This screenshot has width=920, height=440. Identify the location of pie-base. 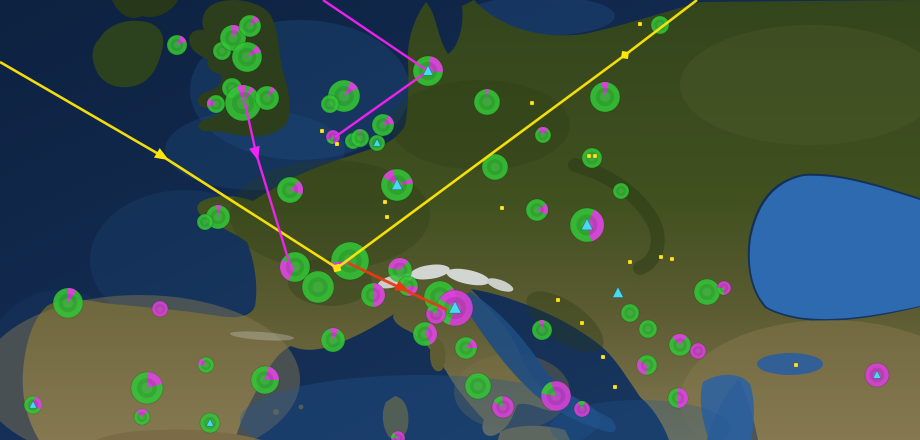
(205, 222).